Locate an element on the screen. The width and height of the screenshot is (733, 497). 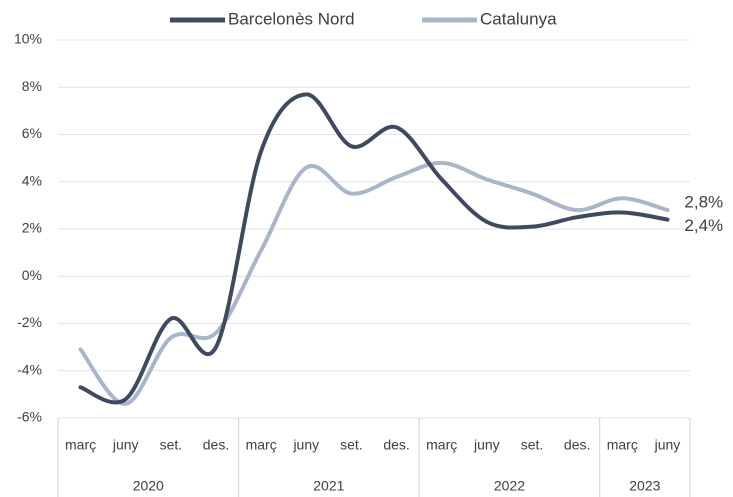
y-tick-label: 4% is located at coordinates (32, 180).